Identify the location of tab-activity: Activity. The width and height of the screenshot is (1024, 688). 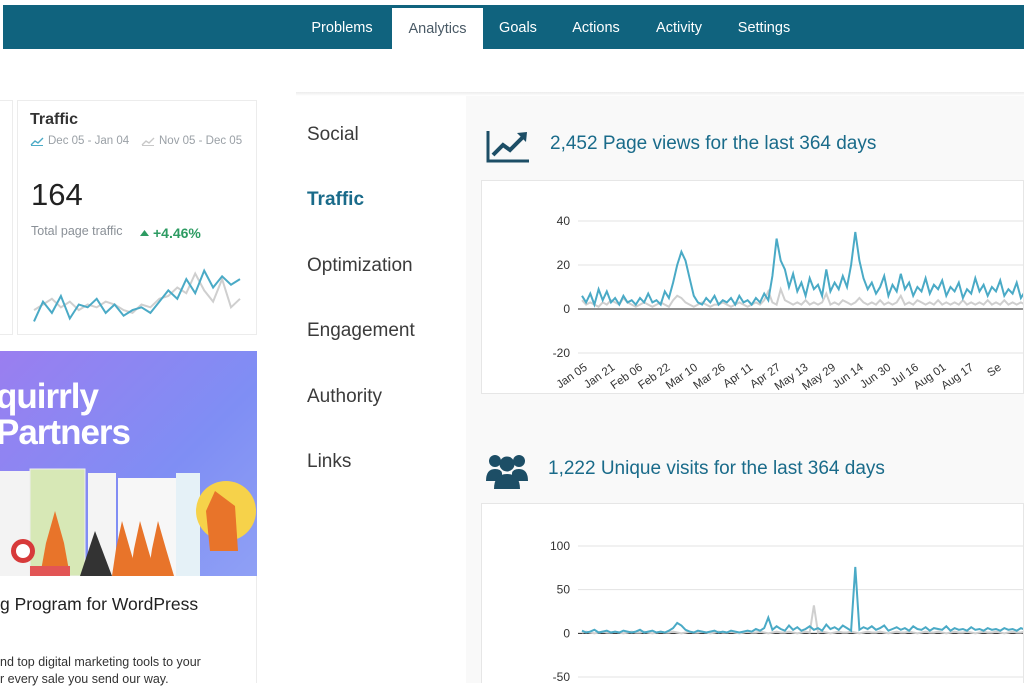
(679, 28).